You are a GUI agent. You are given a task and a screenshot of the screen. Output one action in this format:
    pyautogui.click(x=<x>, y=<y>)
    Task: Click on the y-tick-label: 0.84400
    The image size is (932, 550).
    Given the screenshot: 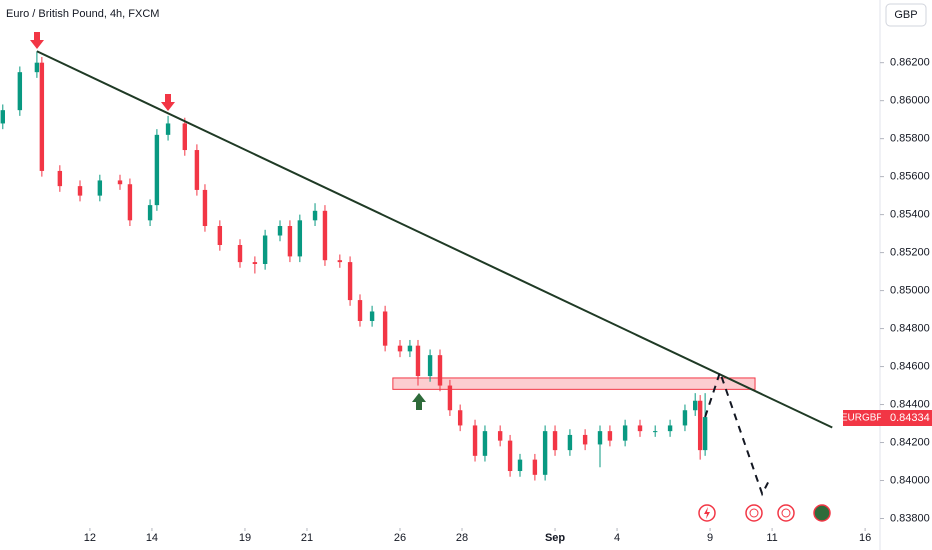 What is the action you would take?
    pyautogui.click(x=910, y=404)
    